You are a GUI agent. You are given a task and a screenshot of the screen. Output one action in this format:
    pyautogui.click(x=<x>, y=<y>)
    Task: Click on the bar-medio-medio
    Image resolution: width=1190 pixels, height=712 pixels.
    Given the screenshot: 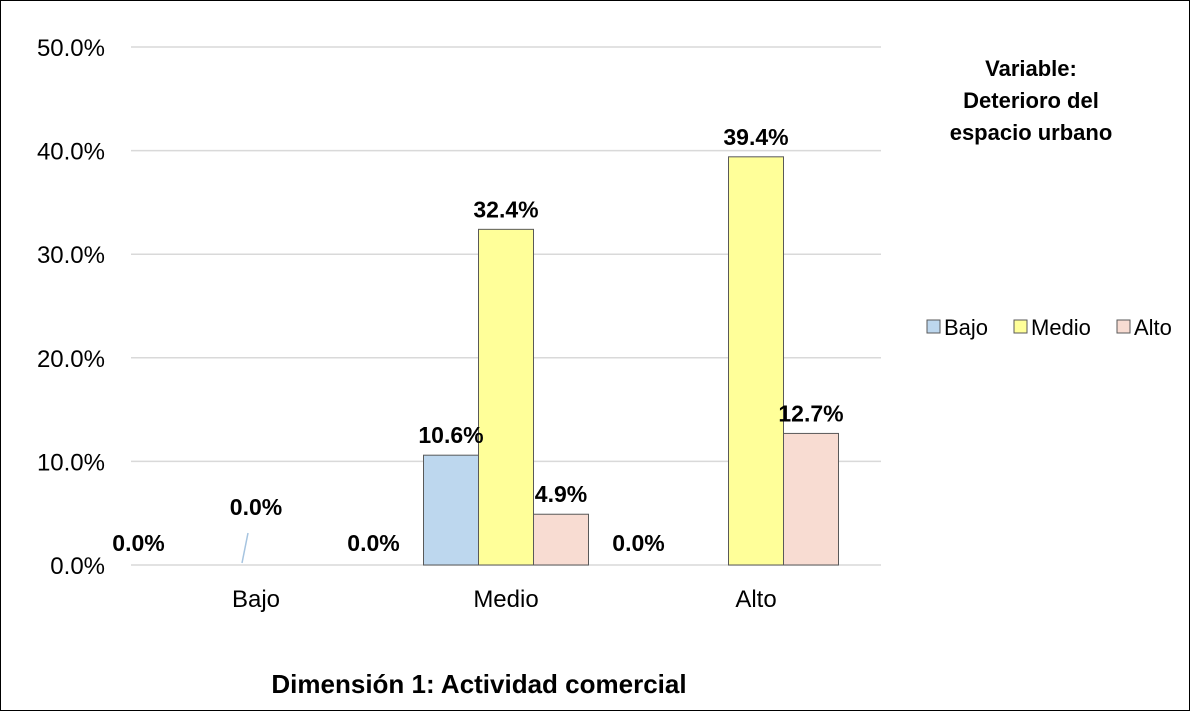 What is the action you would take?
    pyautogui.click(x=506, y=397)
    